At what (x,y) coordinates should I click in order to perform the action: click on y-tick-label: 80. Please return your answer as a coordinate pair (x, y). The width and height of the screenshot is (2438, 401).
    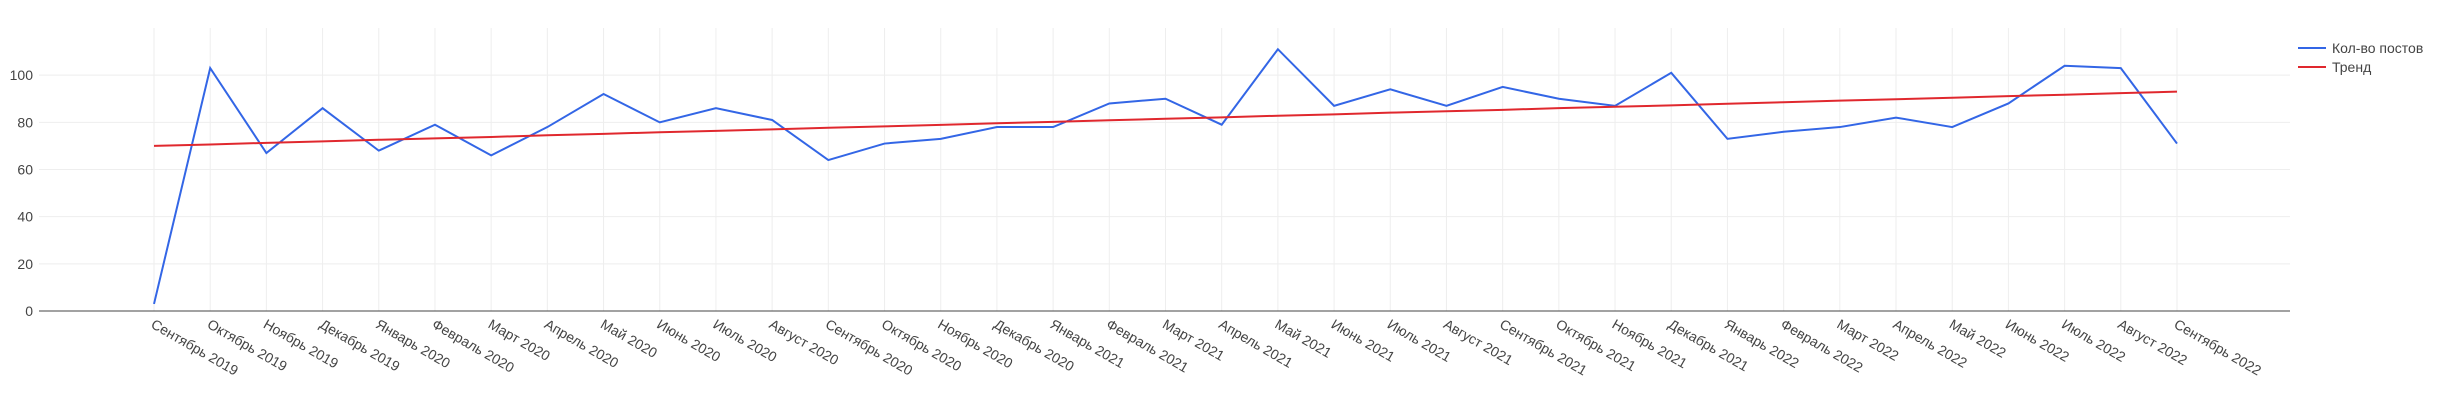
    Looking at the image, I should click on (25, 122).